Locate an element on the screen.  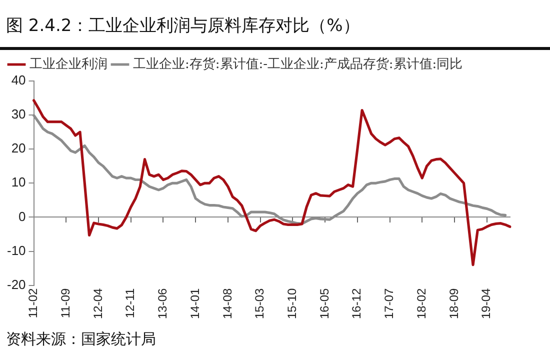
x-tick-label: 15-03 is located at coordinates (259, 304).